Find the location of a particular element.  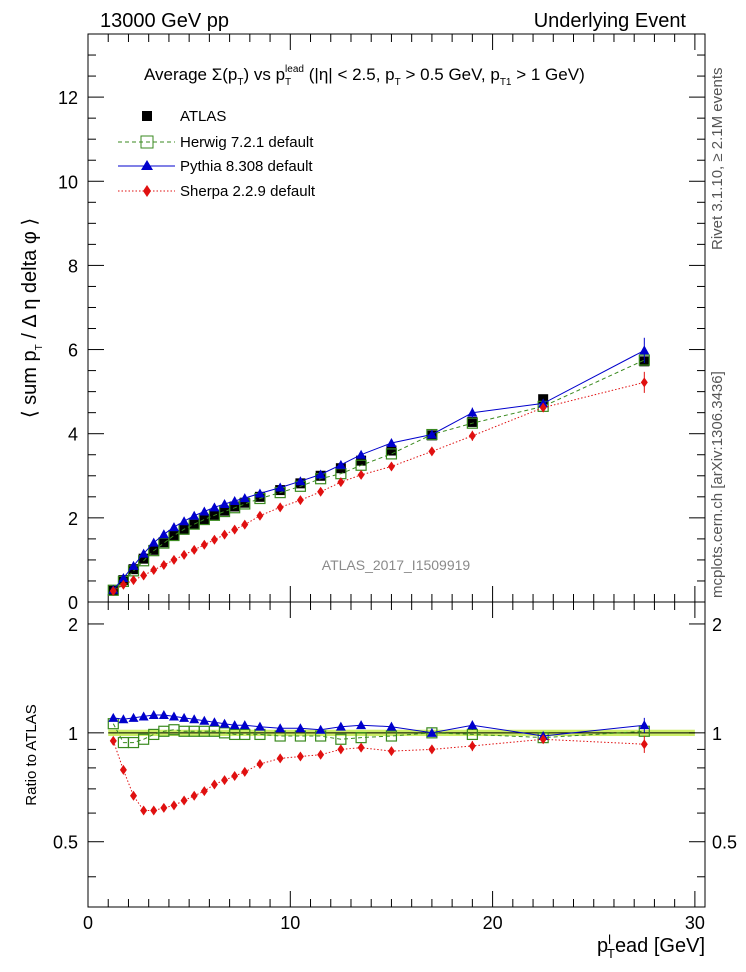

legend-herwig-label: Herwig 7.2.1 default is located at coordinates (247, 142).